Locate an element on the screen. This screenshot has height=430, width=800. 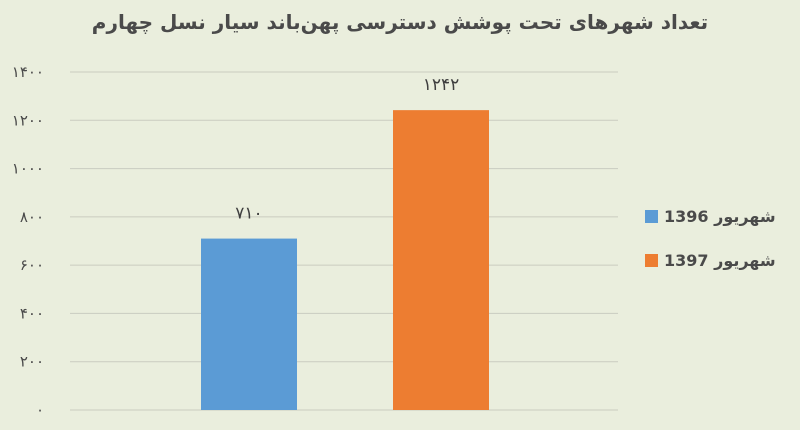
y-tick-label: ۱۰۰۰ is located at coordinates (28, 169).